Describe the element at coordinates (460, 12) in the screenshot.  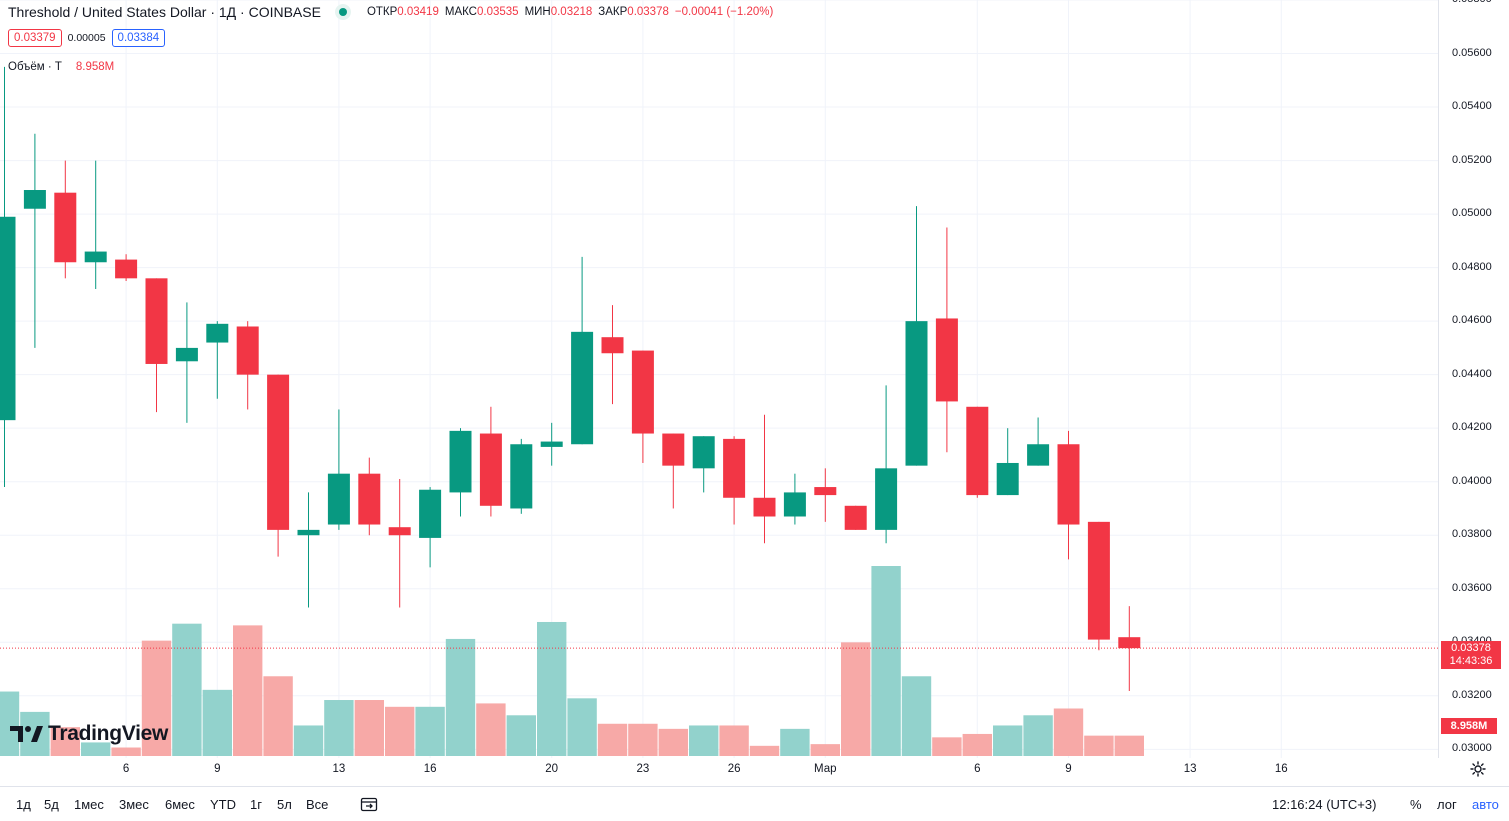
I see `high-label: МАКС` at that location.